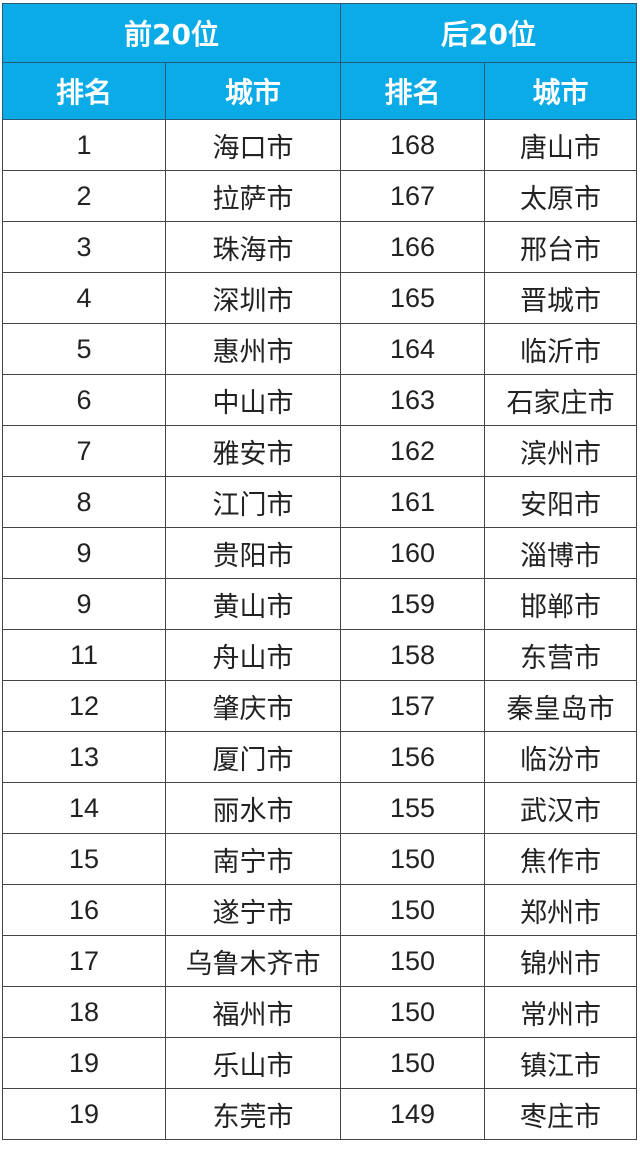 This screenshot has height=1172, width=640. I want to click on top-rank-cell: 6, so click(84, 400).